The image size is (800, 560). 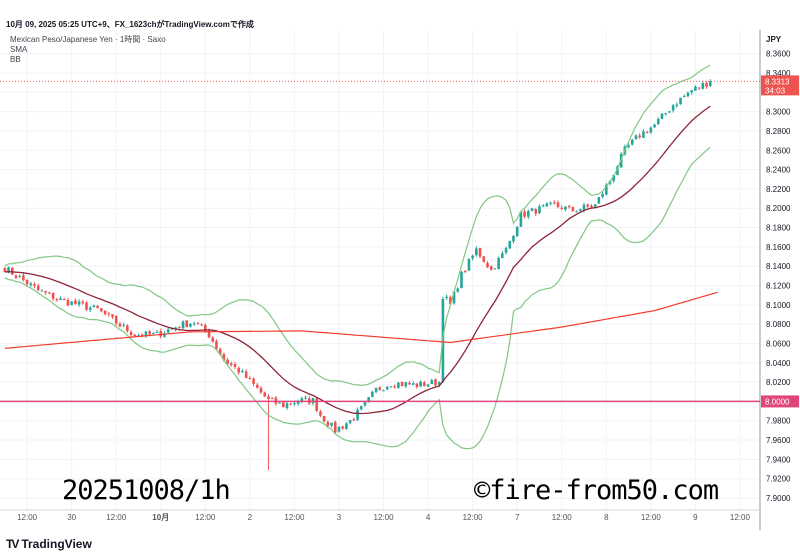 What do you see at coordinates (778, 382) in the screenshot?
I see `price-tick-label: 8.0200` at bounding box center [778, 382].